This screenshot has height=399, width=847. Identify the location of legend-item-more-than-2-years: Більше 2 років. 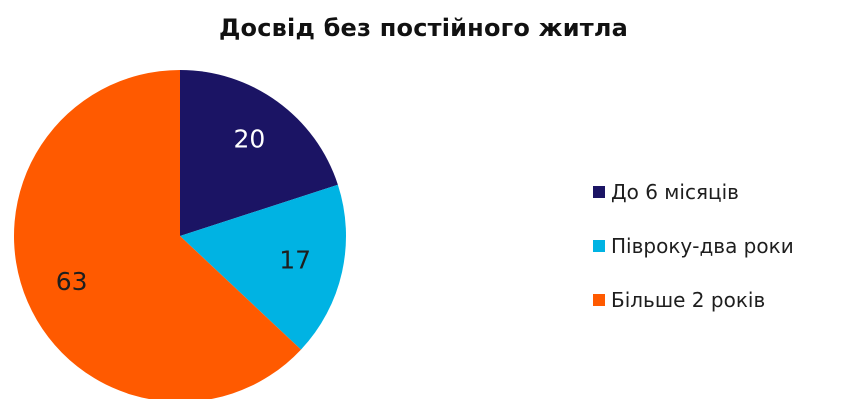
(718, 300).